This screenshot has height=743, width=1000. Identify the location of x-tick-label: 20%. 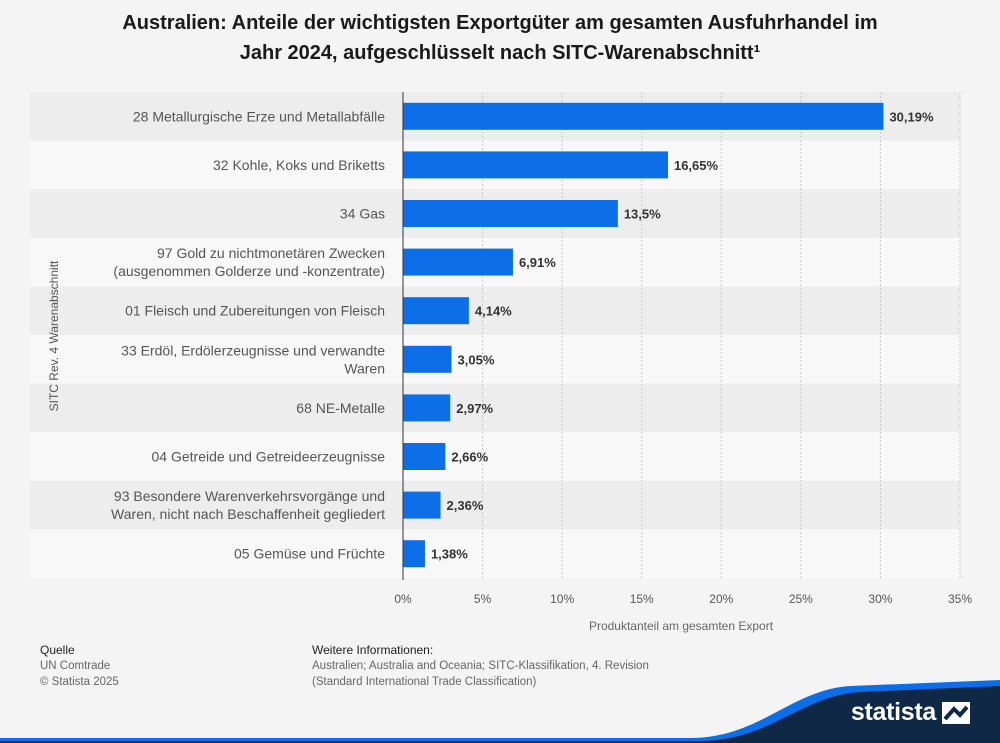
(721, 599).